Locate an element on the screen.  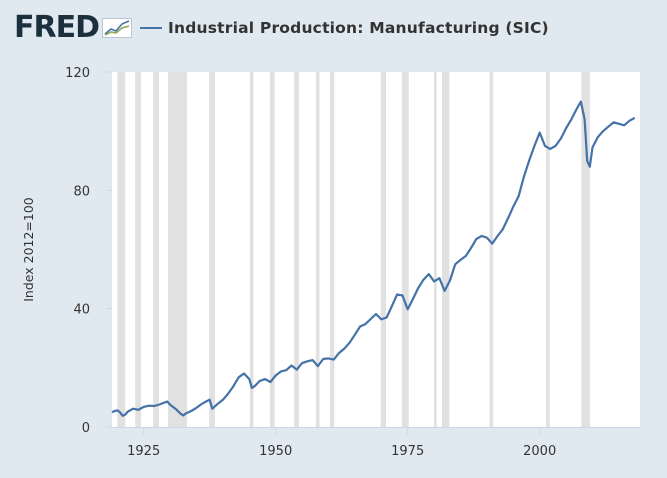
x-tick-label: 1975 is located at coordinates (407, 451).